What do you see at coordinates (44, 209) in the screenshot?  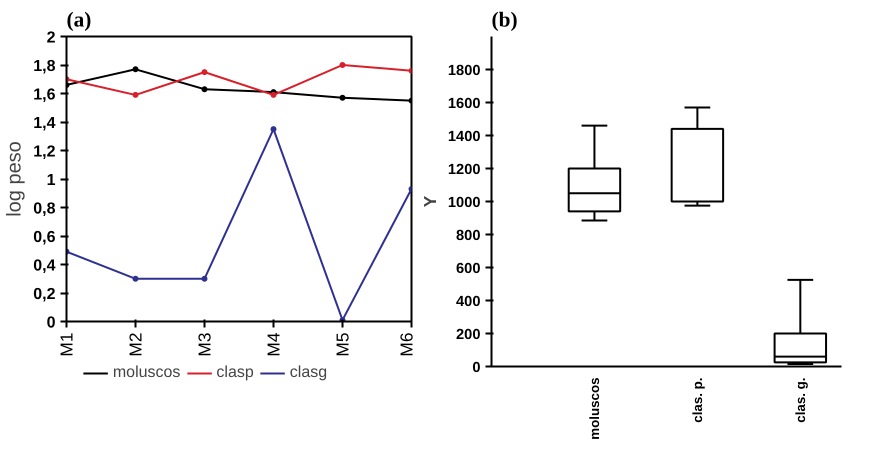 I see `y-tick-label: 0,8` at bounding box center [44, 209].